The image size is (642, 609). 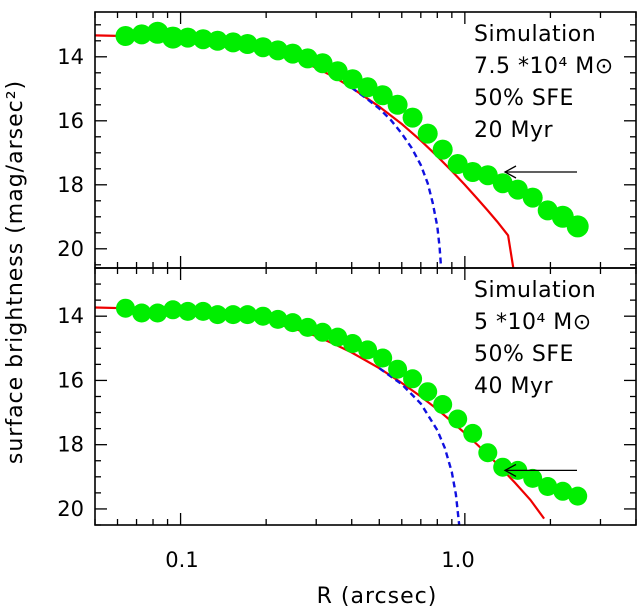 I want to click on y-axis-title: surface brightness (mag/arsec²), so click(x=15, y=272).